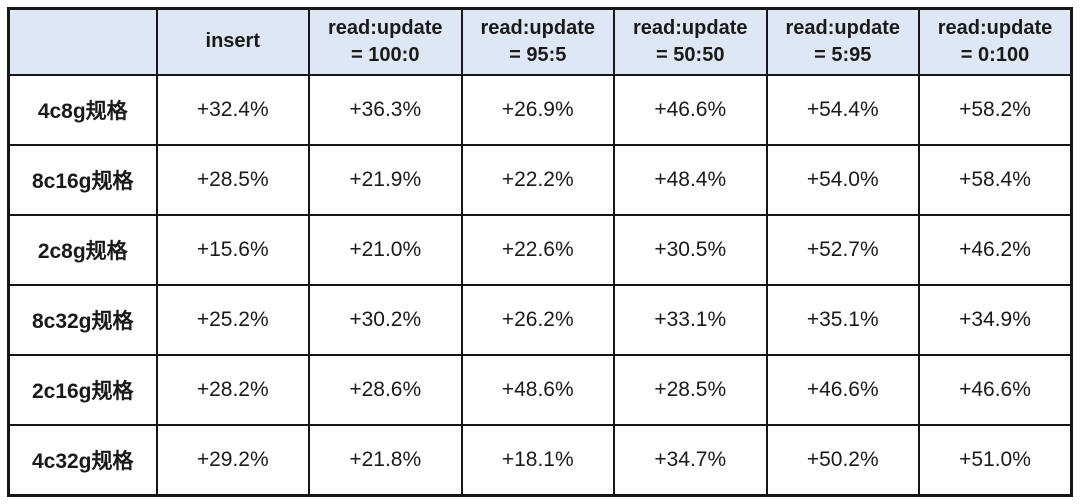  I want to click on row-label: 4c8g规格, so click(82, 109).